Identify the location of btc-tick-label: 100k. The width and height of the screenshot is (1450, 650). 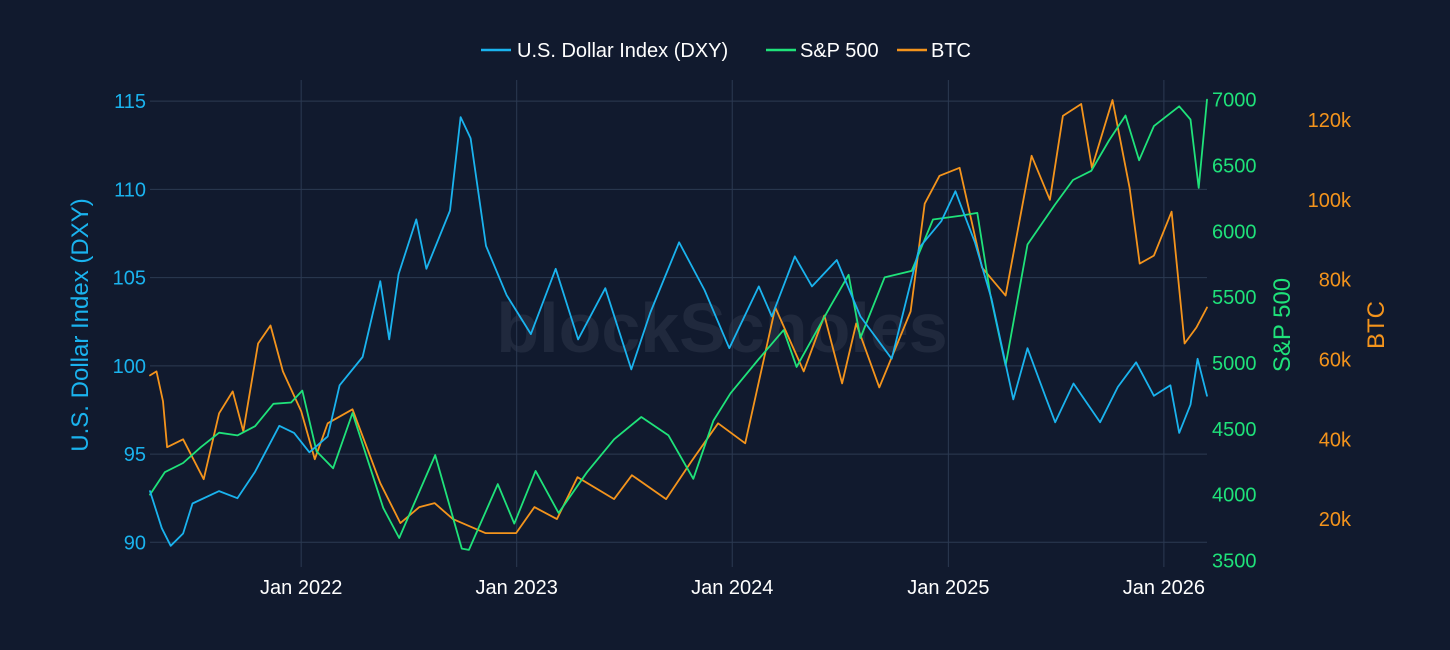
(1330, 201).